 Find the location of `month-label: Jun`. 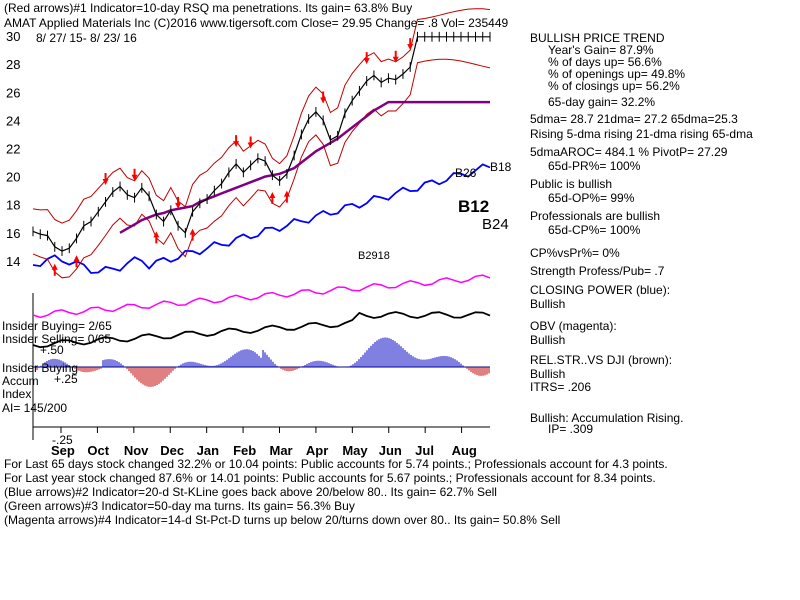

month-label: Jun is located at coordinates (390, 450).